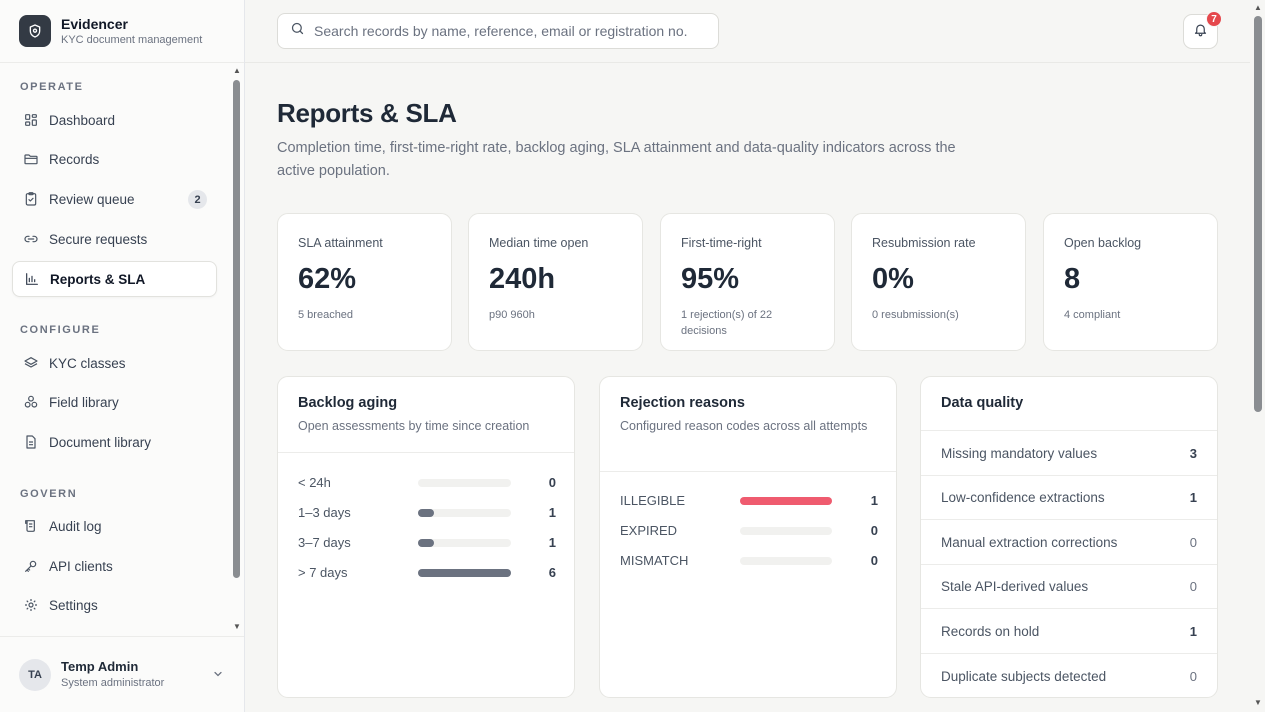  I want to click on notifications-button: 7, so click(1202, 30).